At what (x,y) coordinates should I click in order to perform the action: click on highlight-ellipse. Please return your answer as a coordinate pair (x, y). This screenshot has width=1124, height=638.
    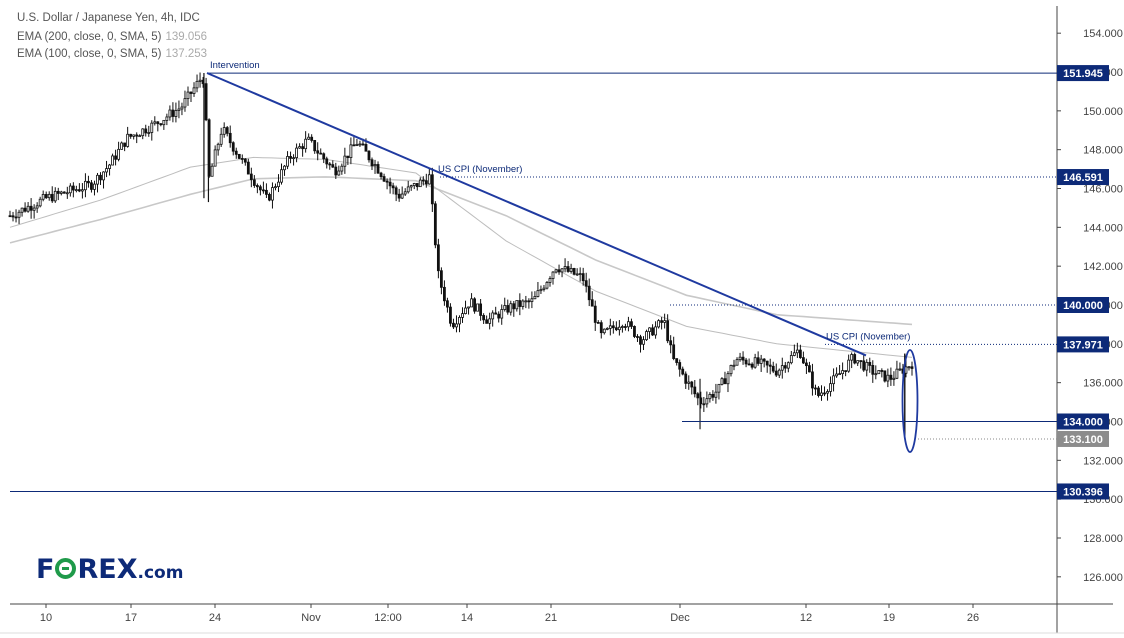
    Looking at the image, I should click on (910, 401).